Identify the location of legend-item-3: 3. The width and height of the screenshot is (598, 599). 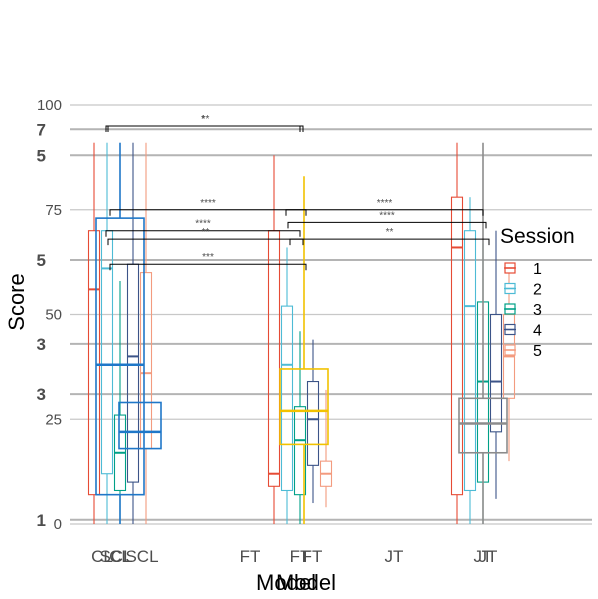
(523, 310).